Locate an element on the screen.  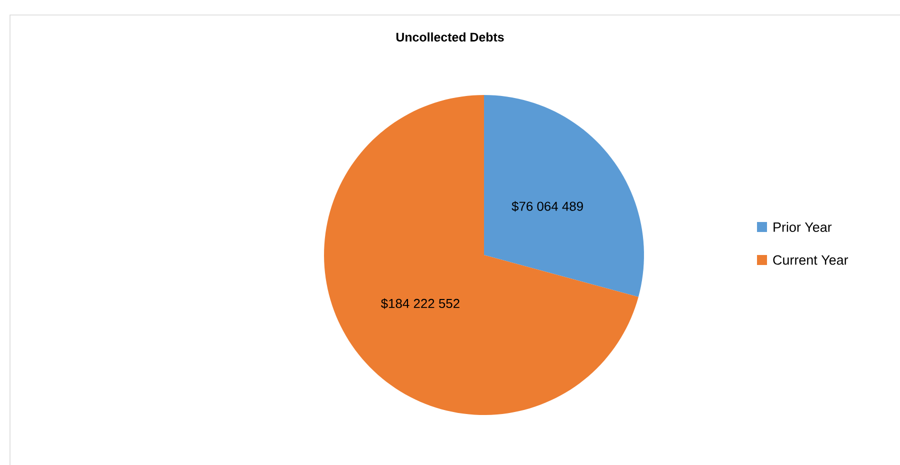
data-label: $184 222 552 is located at coordinates (420, 303).